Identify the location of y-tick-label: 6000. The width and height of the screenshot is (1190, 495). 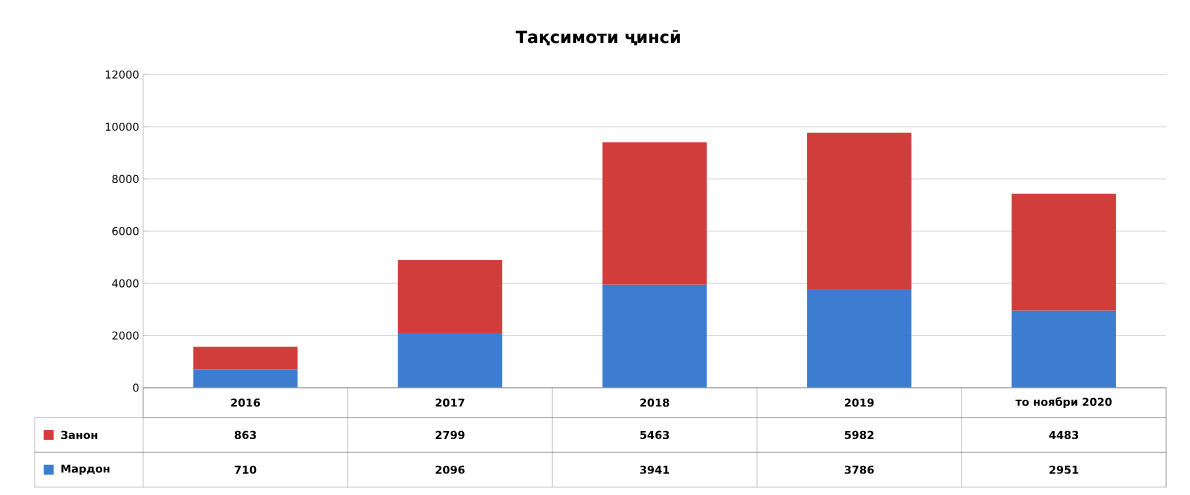
(125, 231).